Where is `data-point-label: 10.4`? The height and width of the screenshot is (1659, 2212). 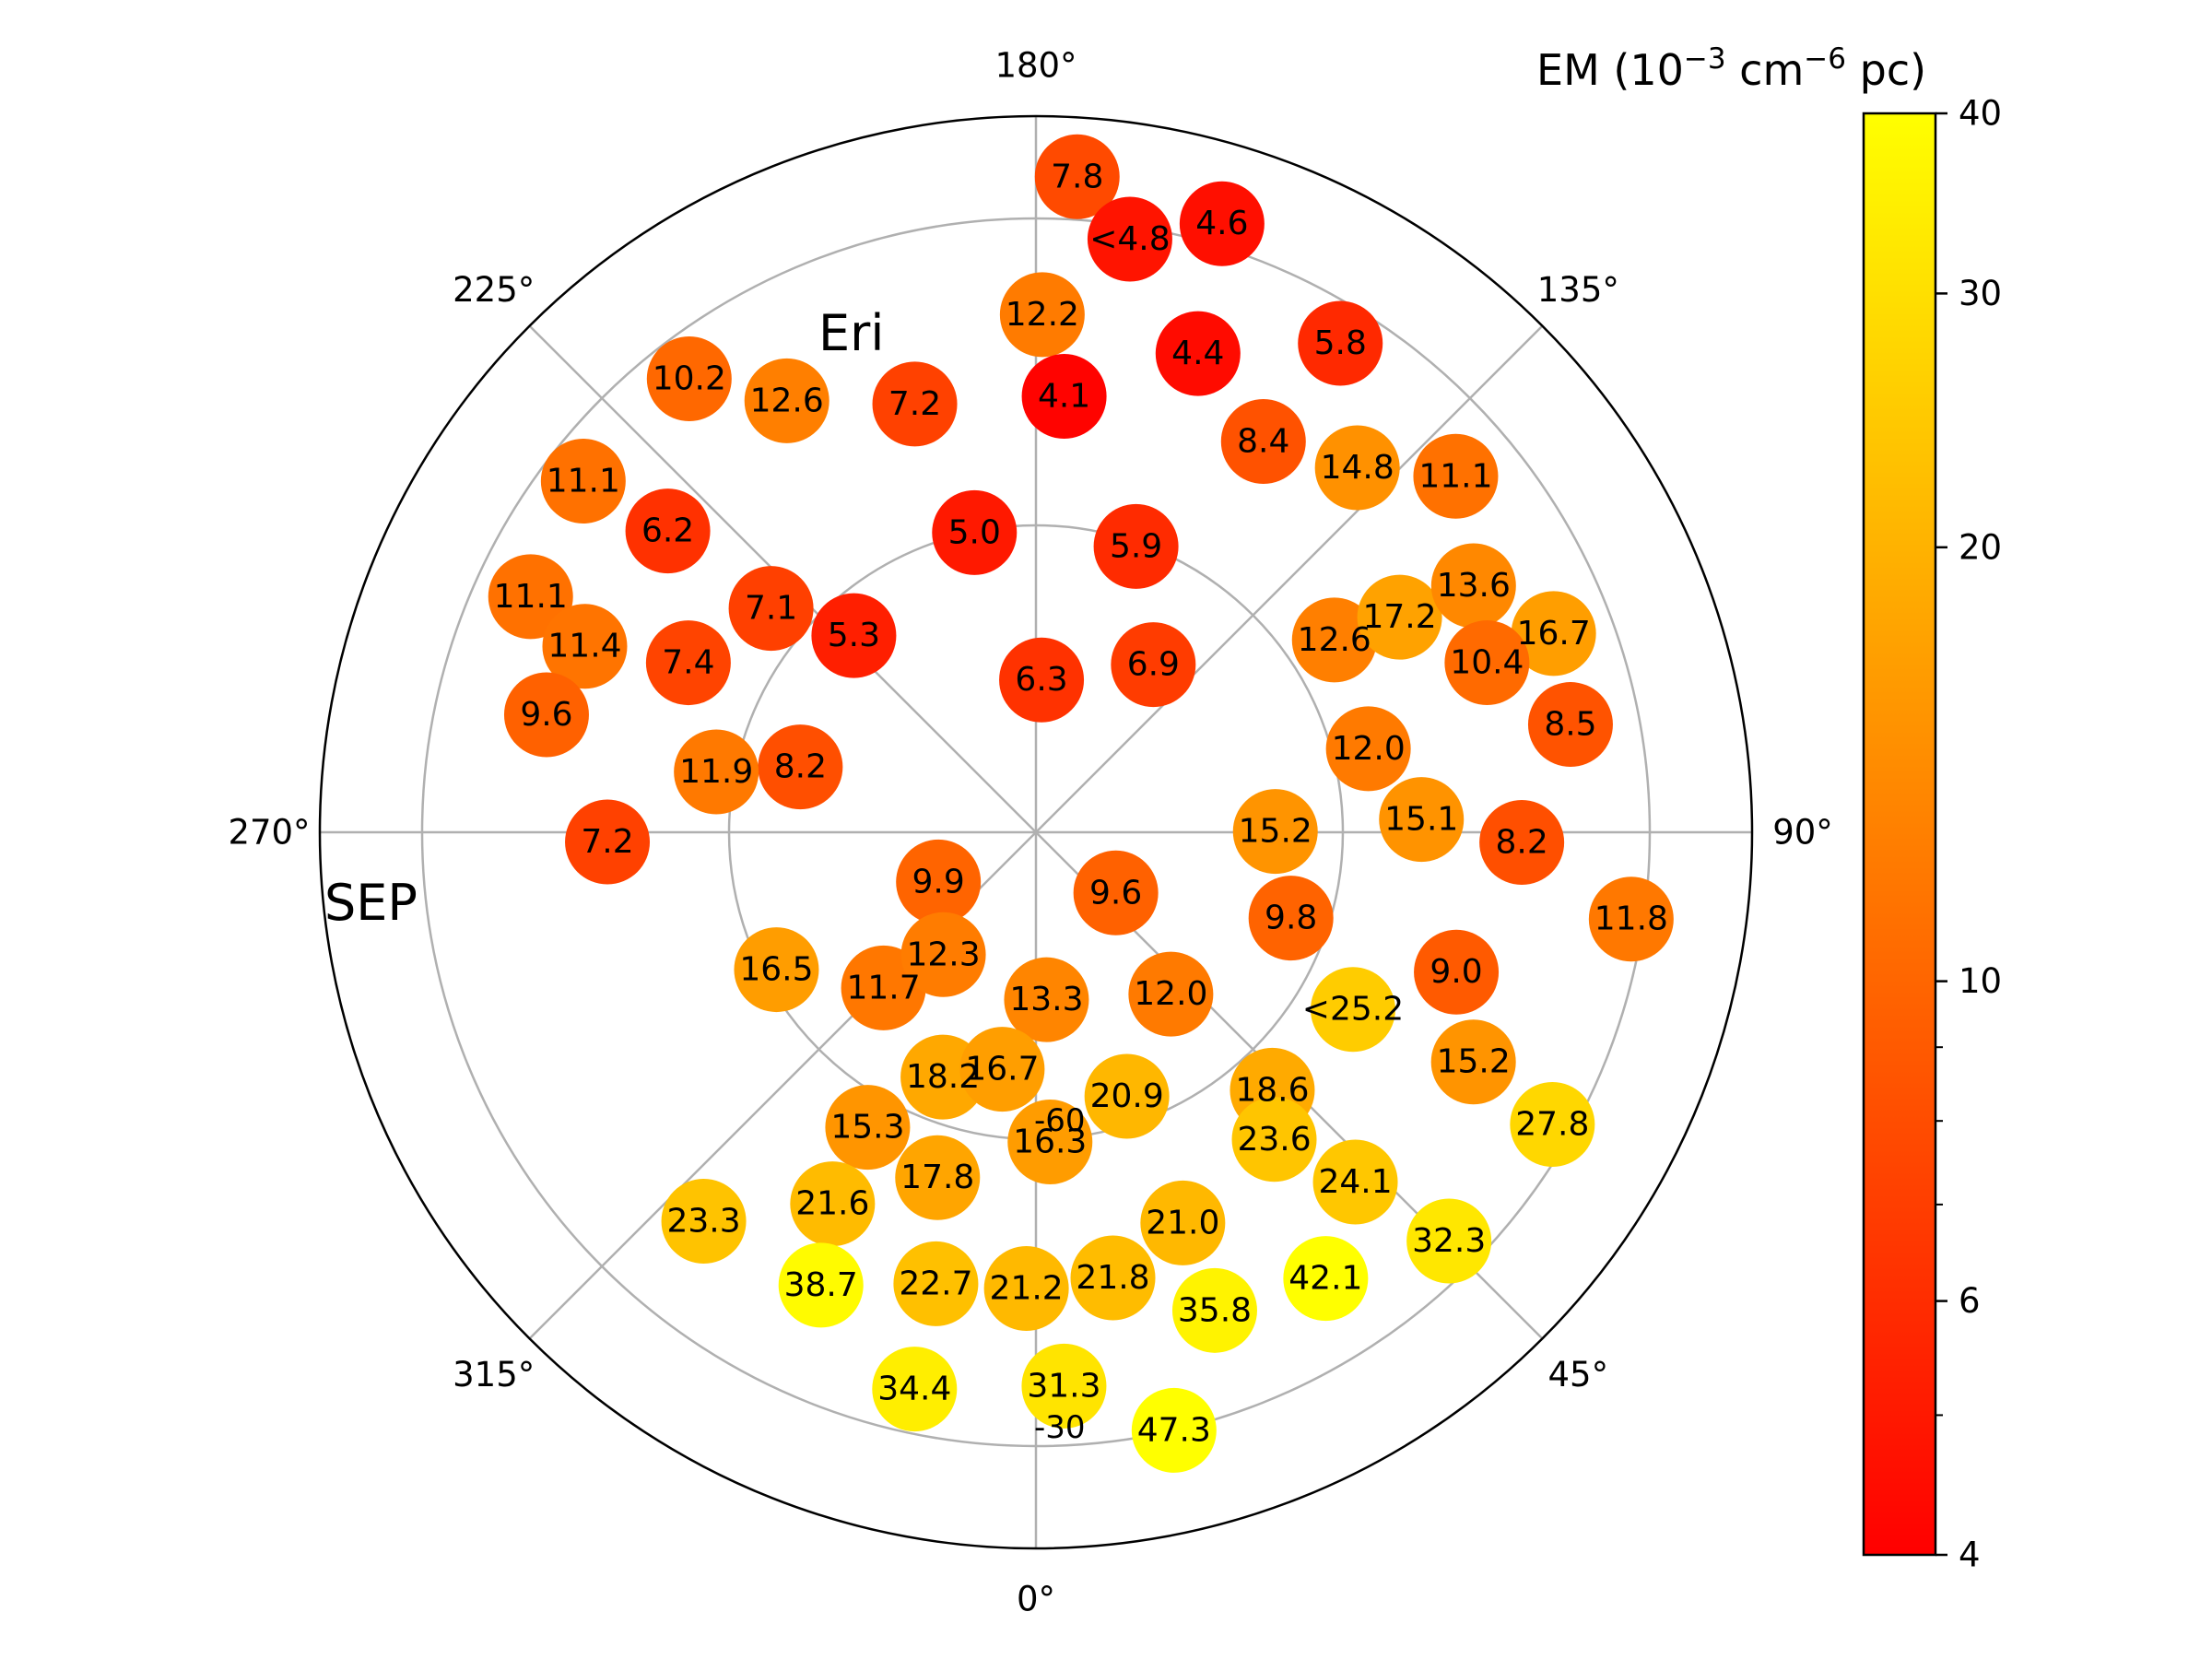 data-point-label: 10.4 is located at coordinates (1487, 663).